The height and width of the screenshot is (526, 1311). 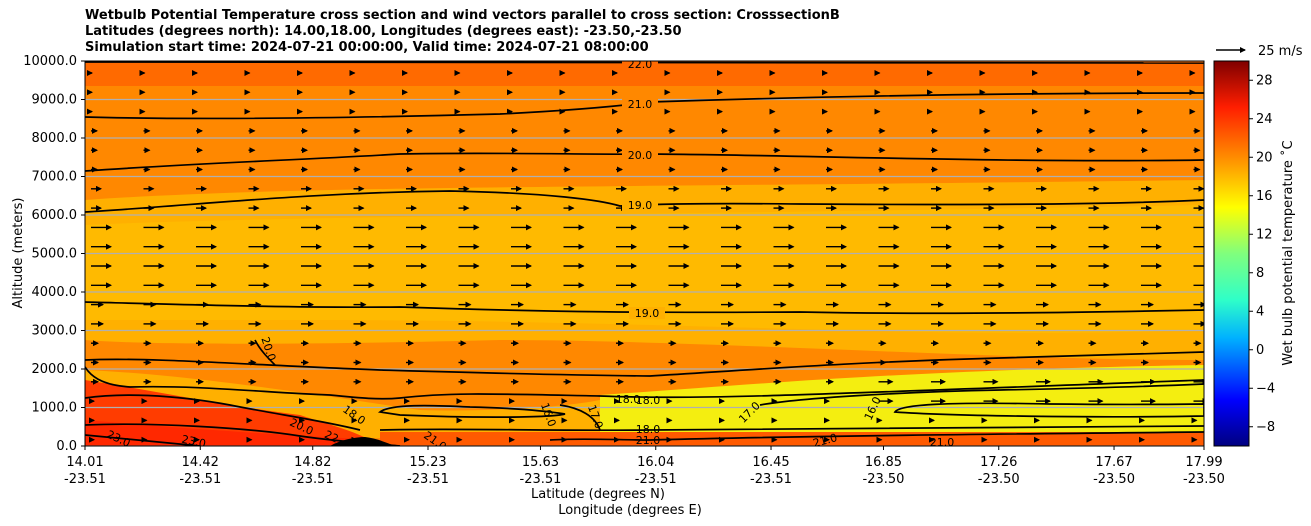 I want to click on contour-20-lower, so click(x=644, y=364).